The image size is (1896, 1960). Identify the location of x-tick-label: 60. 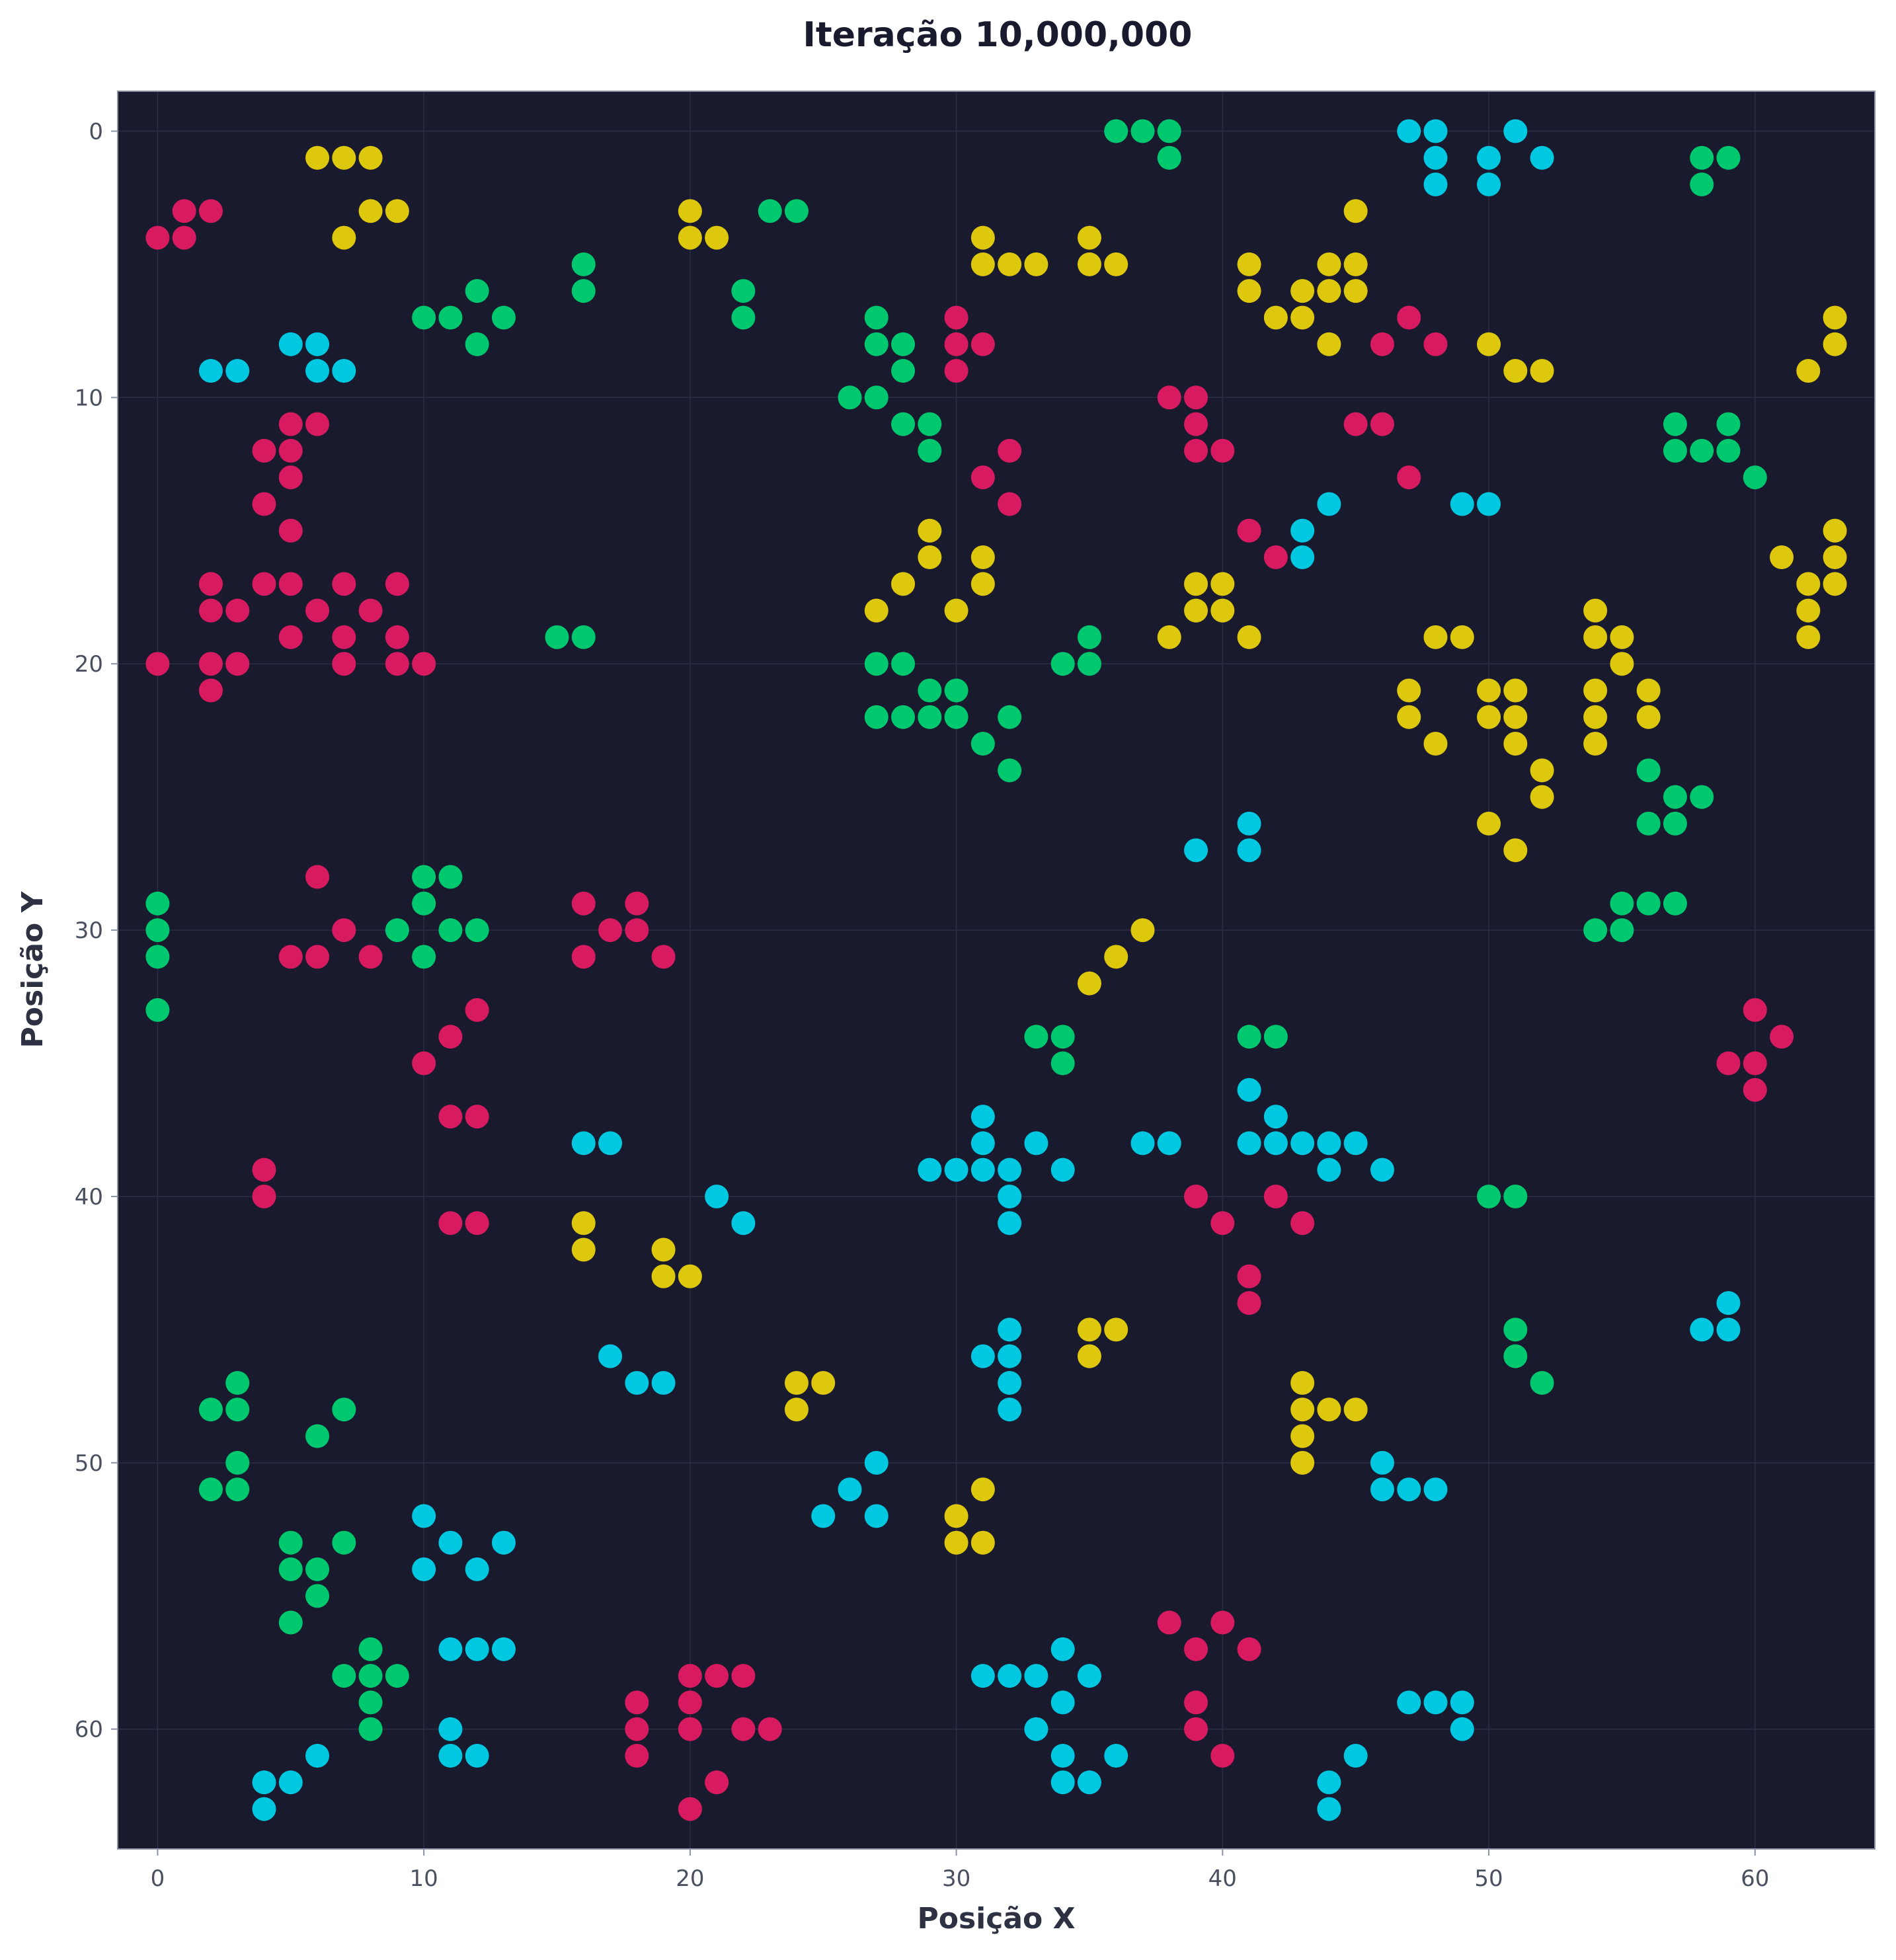
(1755, 1878).